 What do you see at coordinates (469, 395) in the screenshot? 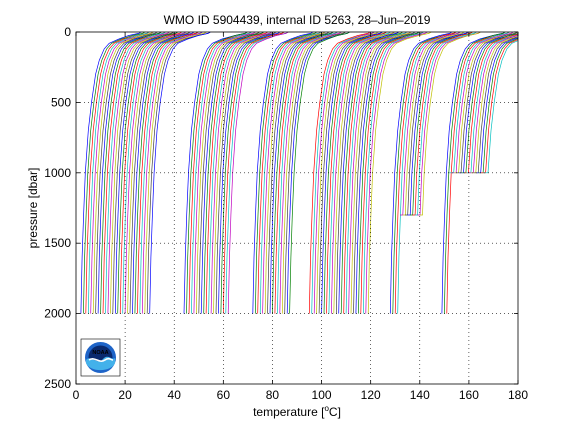
I see `x-tick-label: 160` at bounding box center [469, 395].